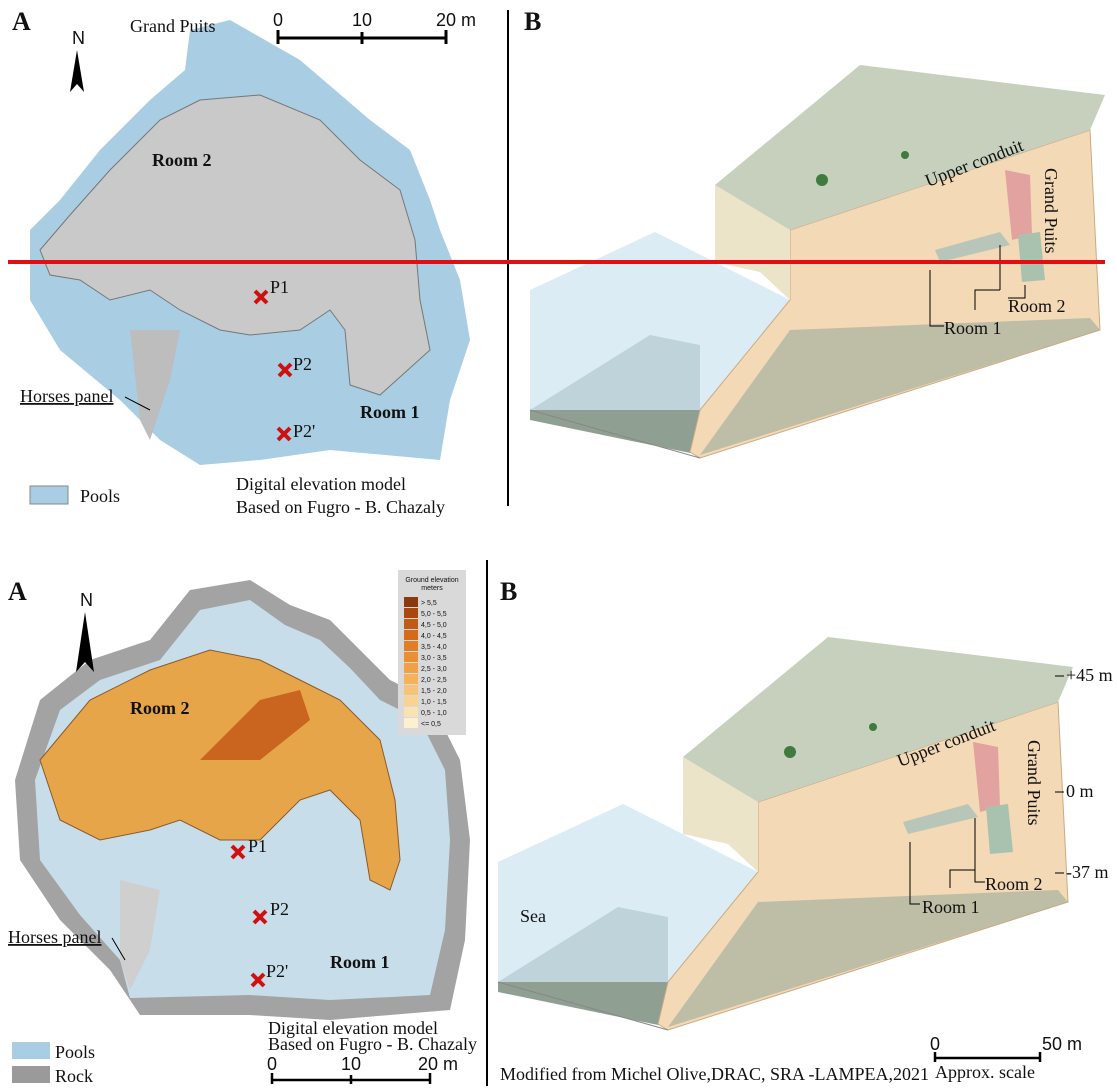 The width and height of the screenshot is (1117, 1088). Describe the element at coordinates (434, 669) in the screenshot. I see `legend-label: 2,5 - 3,0` at that location.